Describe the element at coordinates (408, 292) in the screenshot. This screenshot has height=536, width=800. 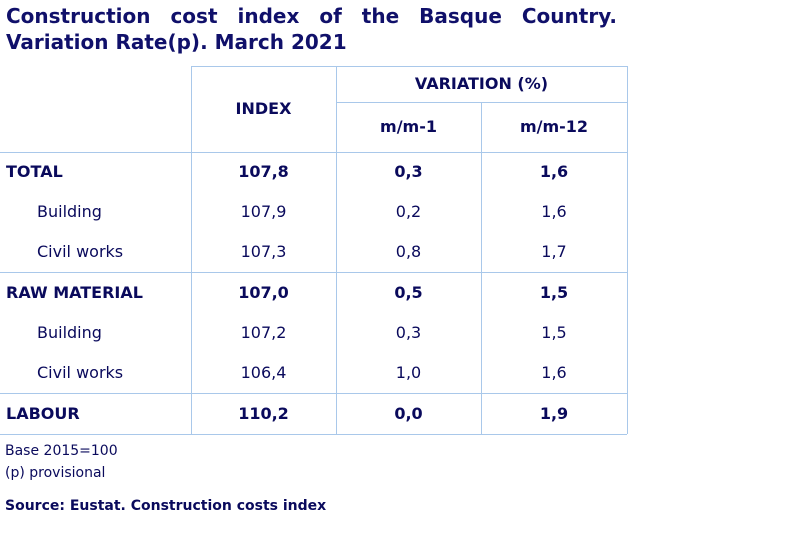
I see `mm1-value: 0,5` at that location.